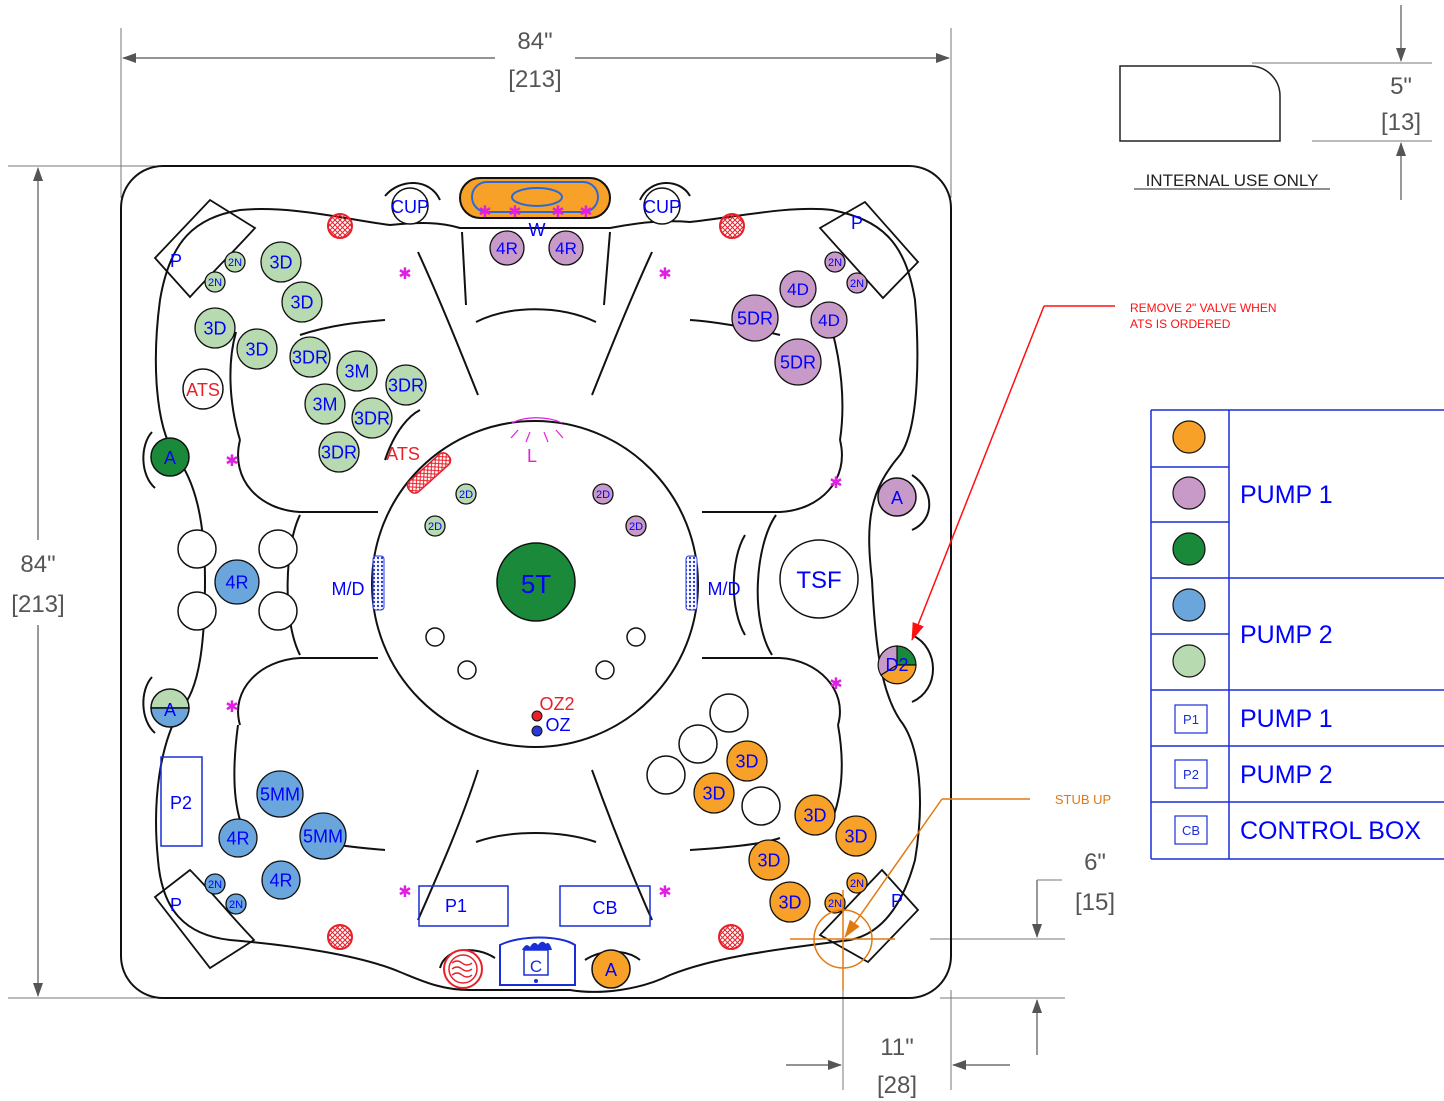 The width and height of the screenshot is (1444, 1101). What do you see at coordinates (1286, 495) in the screenshot?
I see `legend-pump1: PUMP 1` at bounding box center [1286, 495].